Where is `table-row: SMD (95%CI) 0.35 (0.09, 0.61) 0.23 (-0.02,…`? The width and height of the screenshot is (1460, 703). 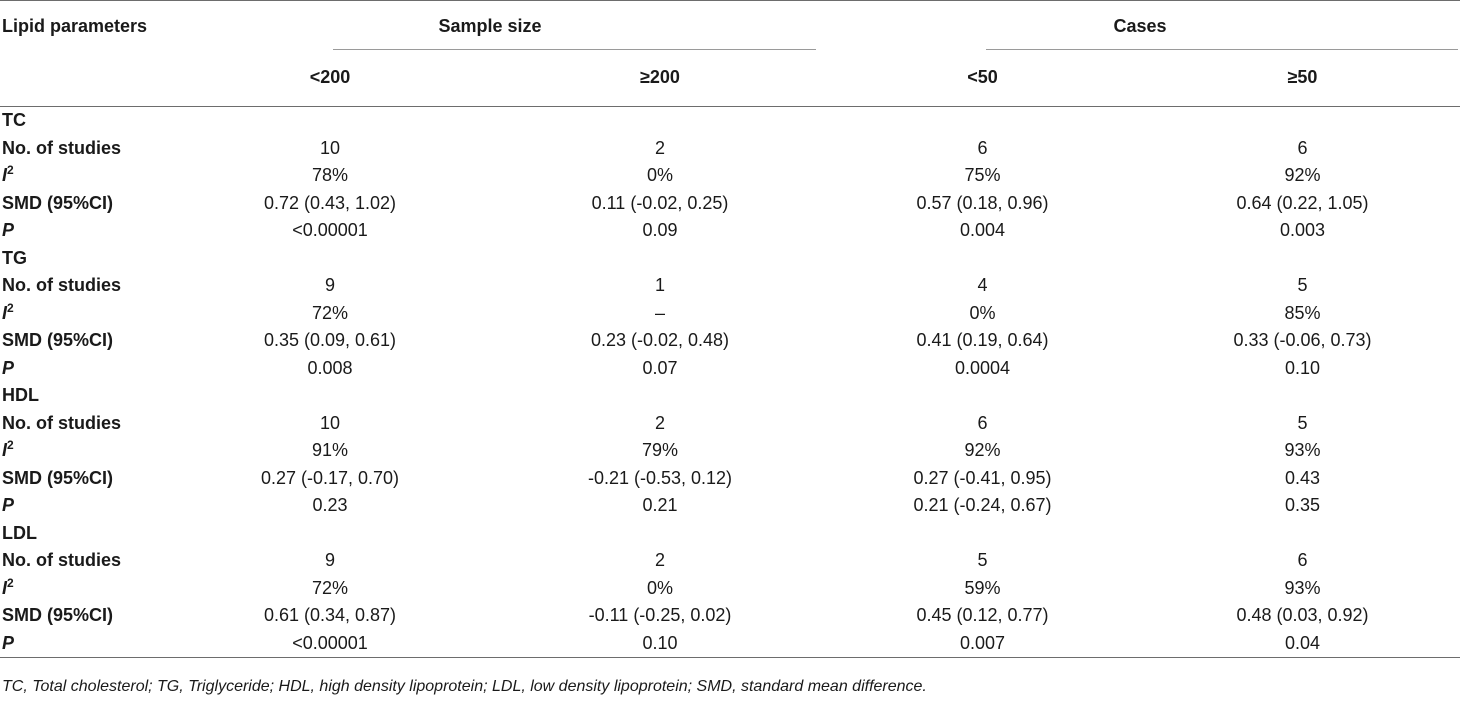
table-row: SMD (95%CI) 0.35 (0.09, 0.61) 0.23 (-0.02,… is located at coordinates (730, 341).